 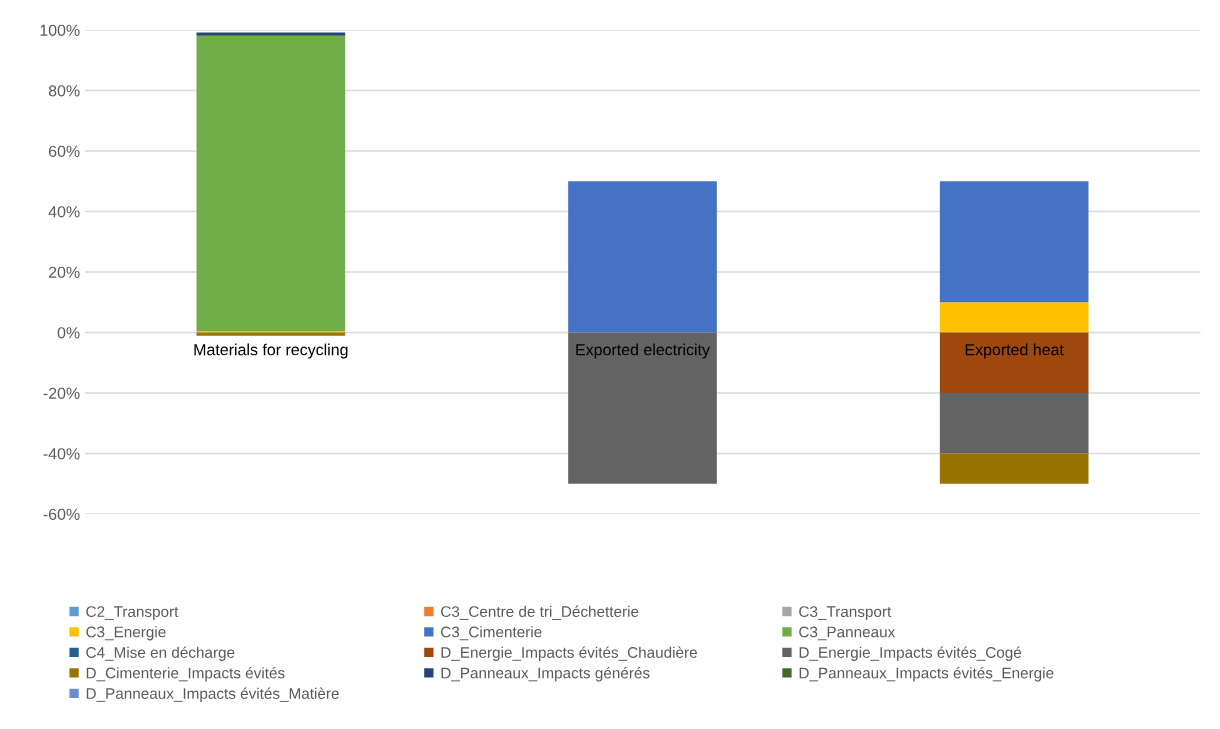 What do you see at coordinates (643, 351) in the screenshot?
I see `x-tick-label: Exported electricity` at bounding box center [643, 351].